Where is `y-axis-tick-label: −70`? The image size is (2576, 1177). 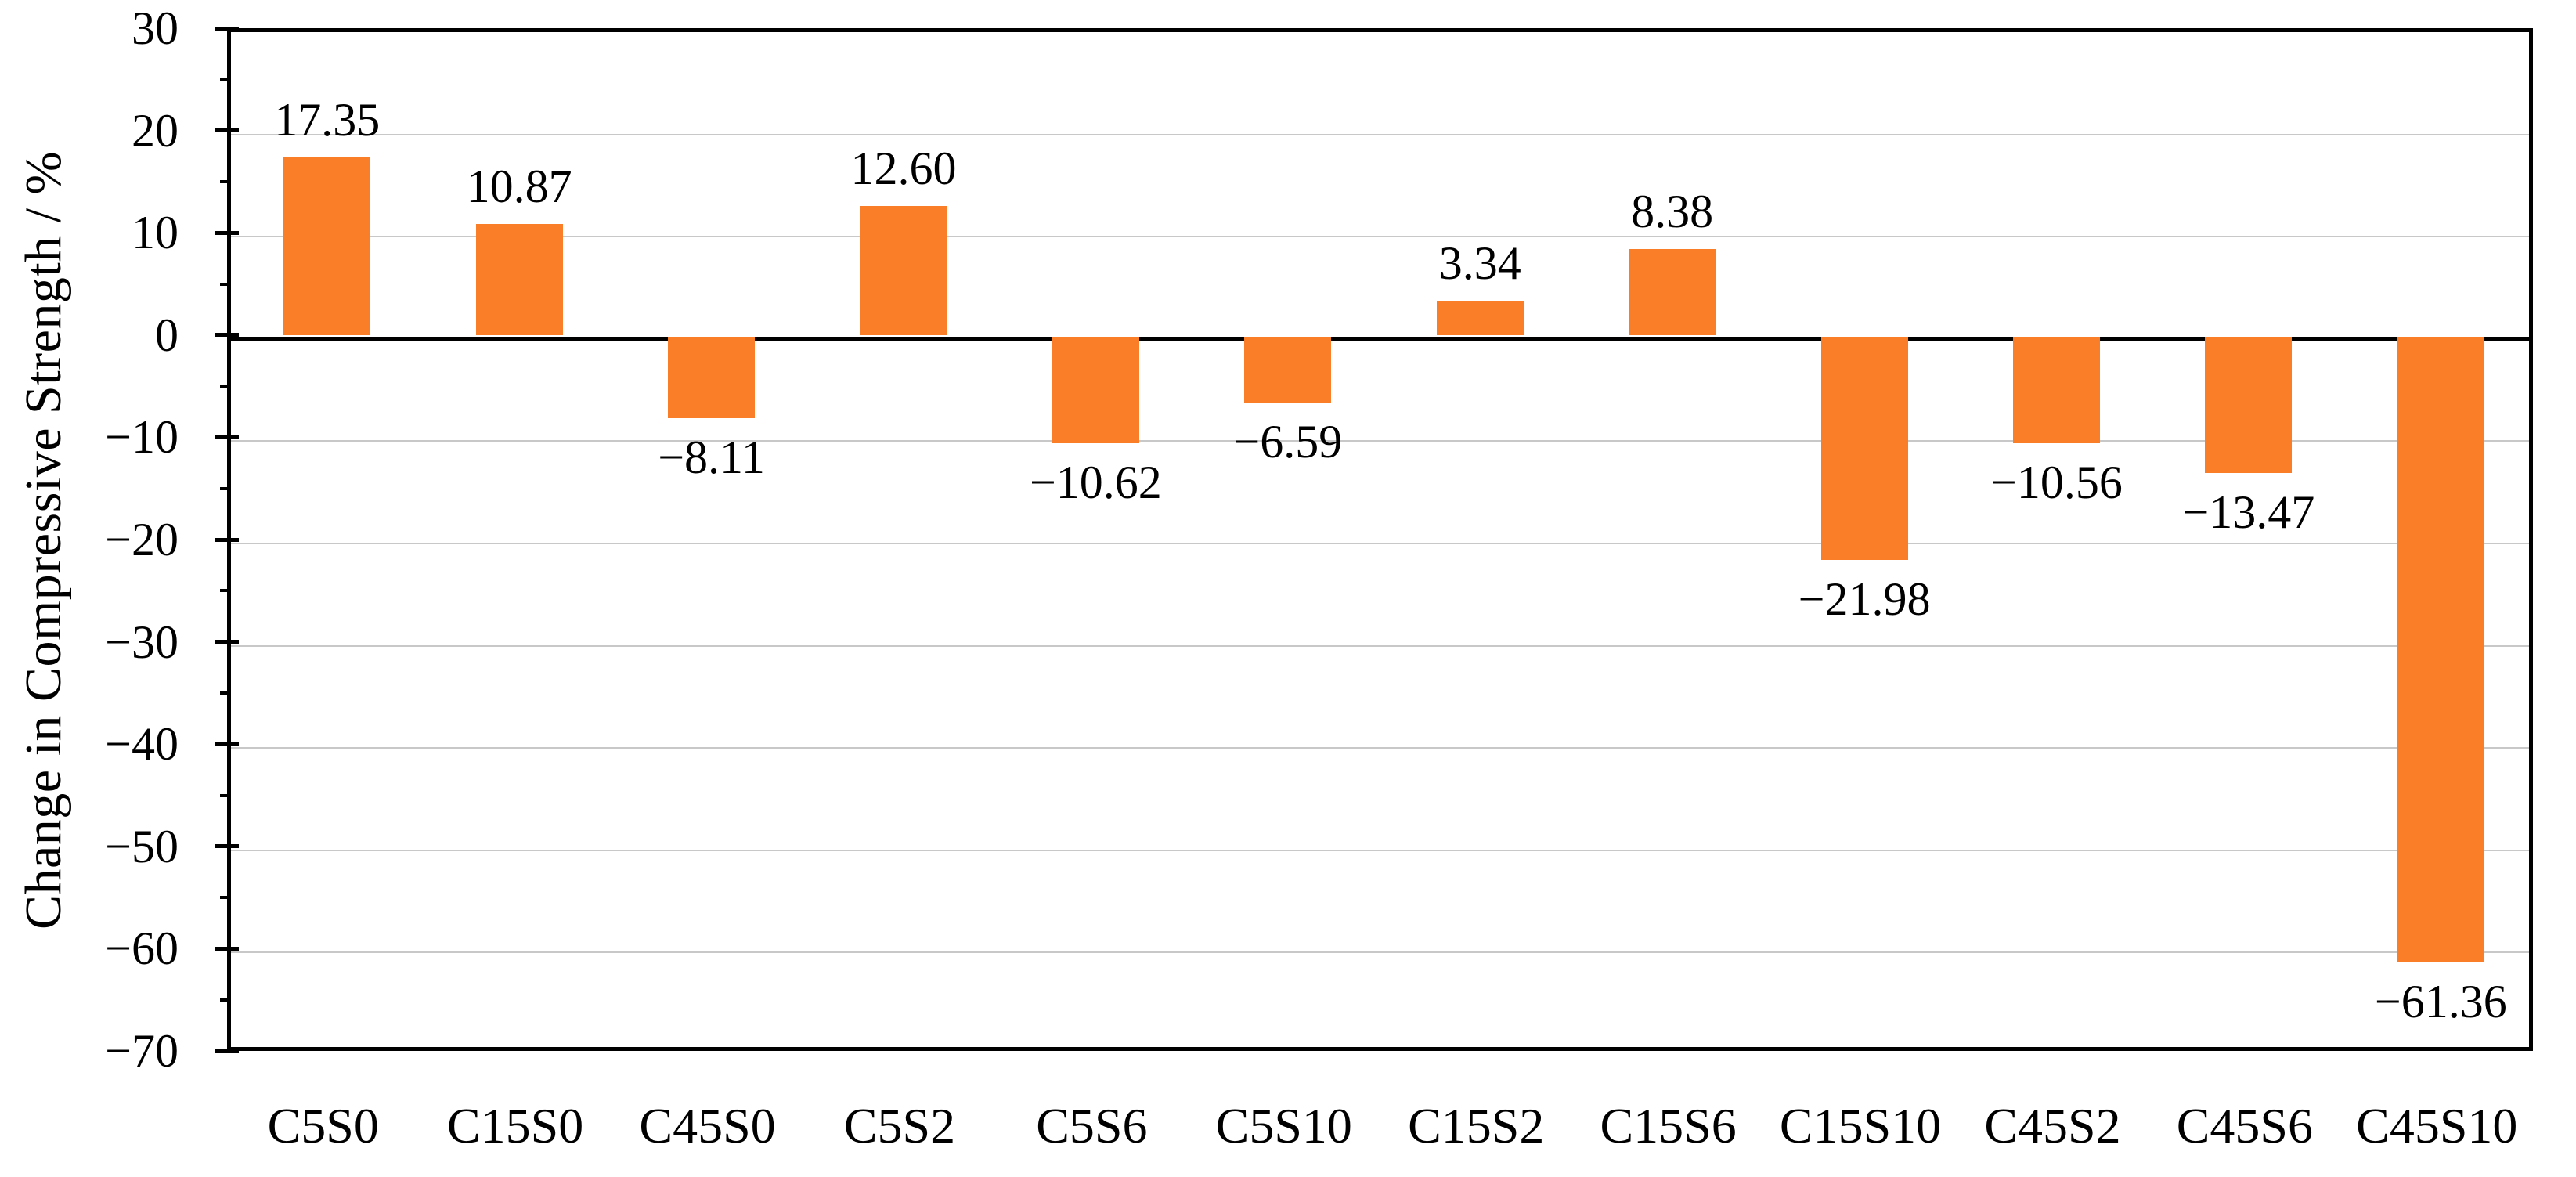 y-axis-tick-label: −70 is located at coordinates (142, 1051).